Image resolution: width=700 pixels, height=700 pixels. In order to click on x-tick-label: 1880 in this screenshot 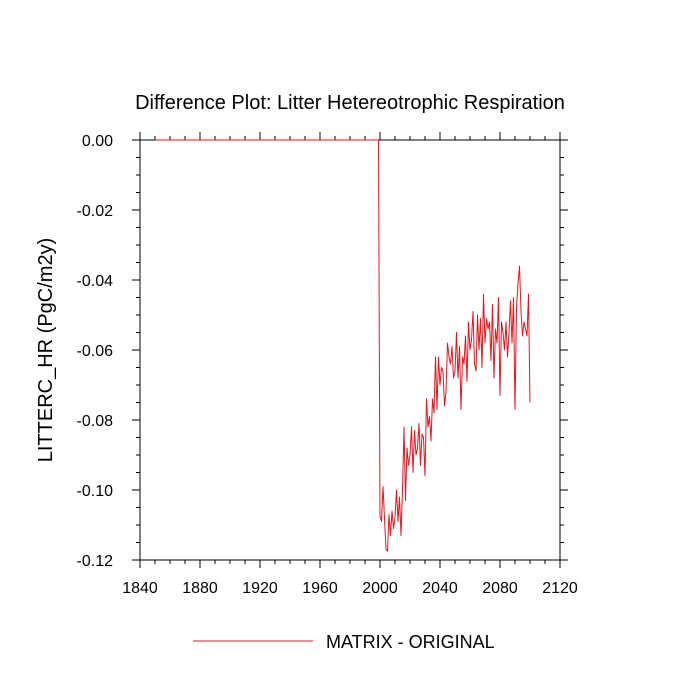, I will do `click(200, 588)`.